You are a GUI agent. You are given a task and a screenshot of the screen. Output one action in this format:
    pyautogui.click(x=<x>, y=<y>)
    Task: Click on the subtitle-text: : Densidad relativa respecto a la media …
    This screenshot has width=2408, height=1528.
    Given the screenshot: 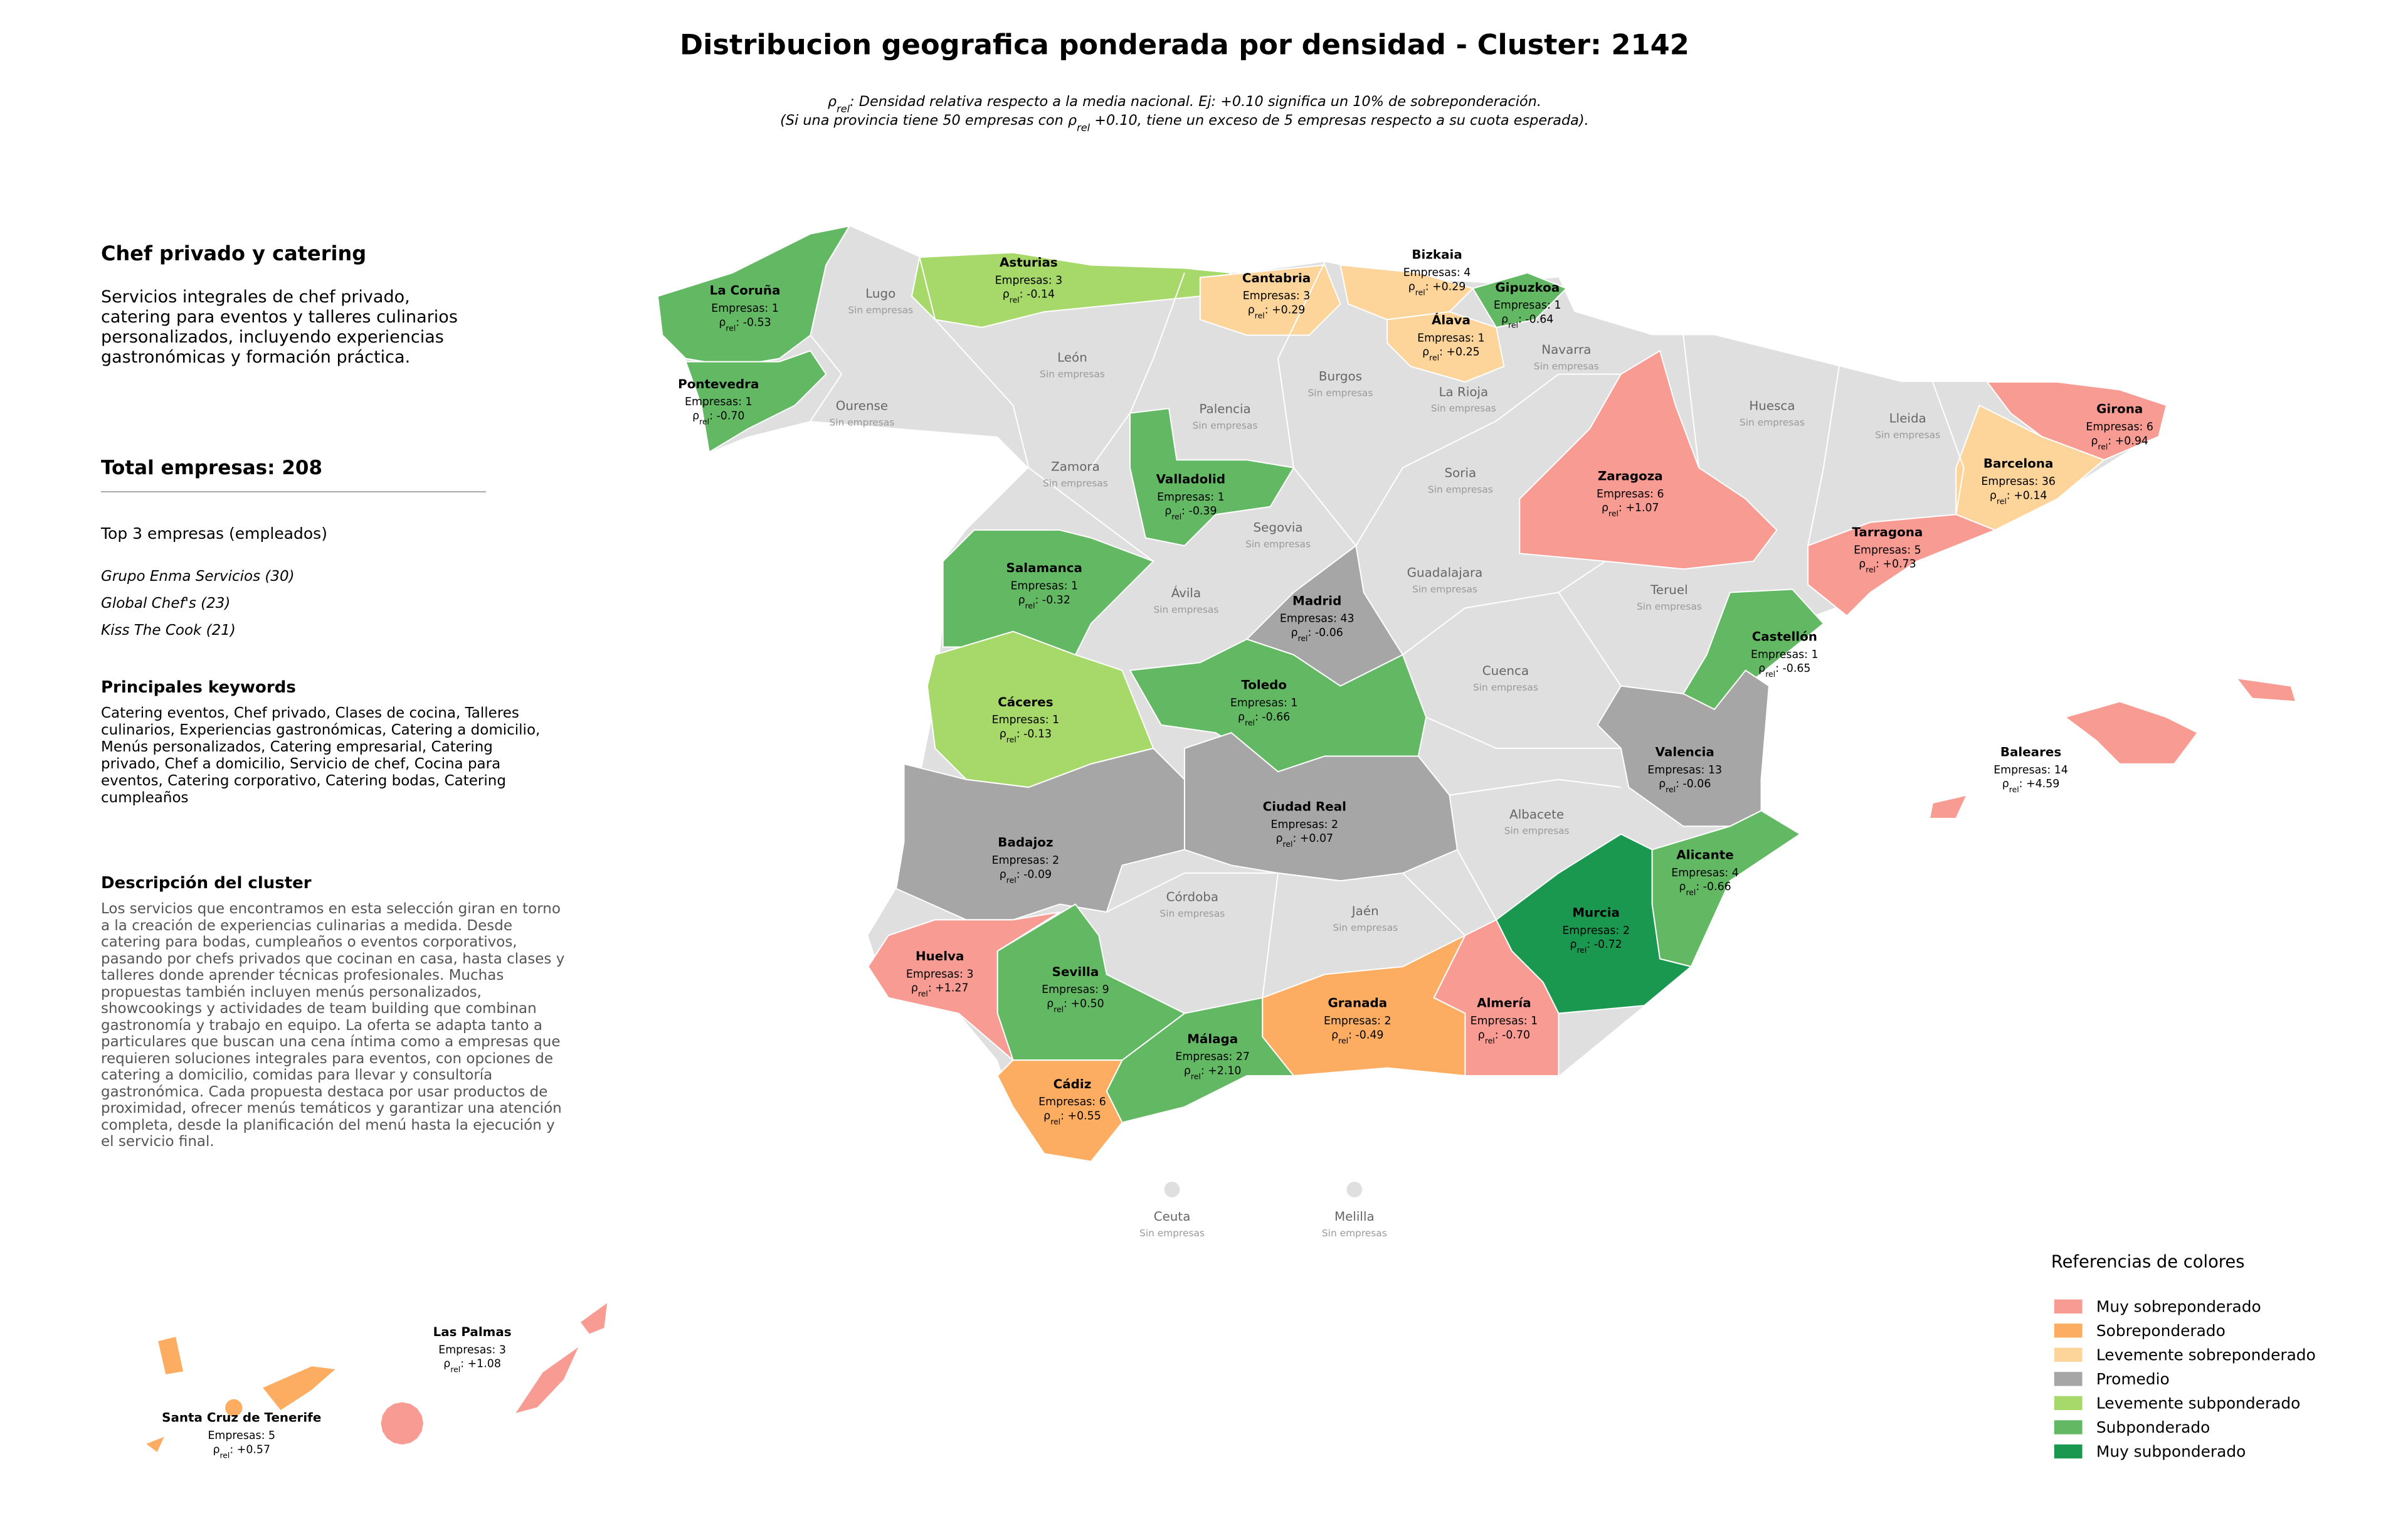 What is the action you would take?
    pyautogui.click(x=1195, y=101)
    